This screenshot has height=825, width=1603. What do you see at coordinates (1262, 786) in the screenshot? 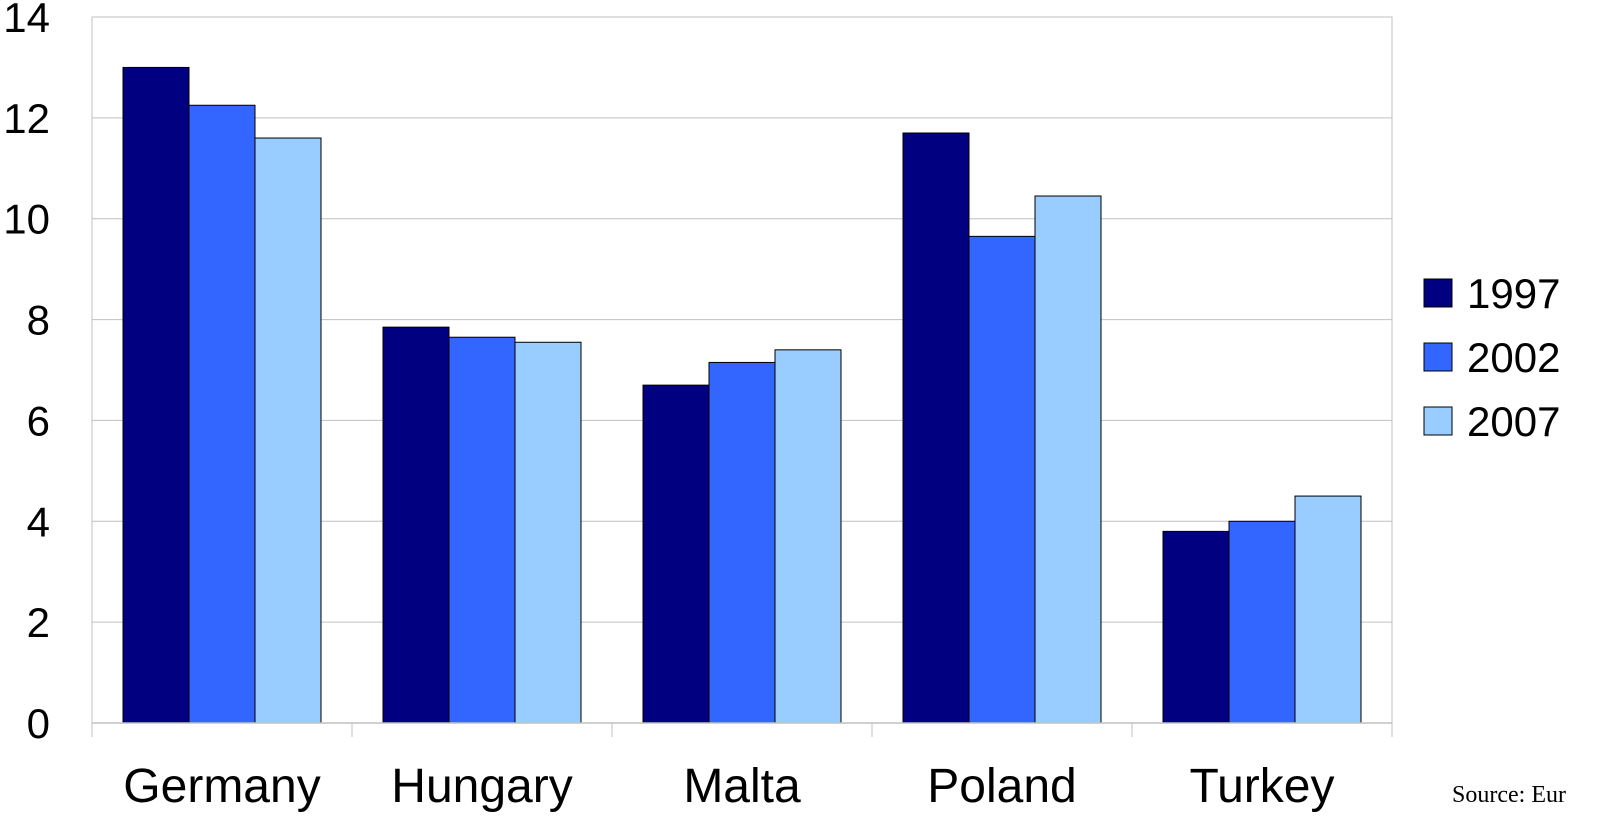
I see `x-category-label: Turkey` at bounding box center [1262, 786].